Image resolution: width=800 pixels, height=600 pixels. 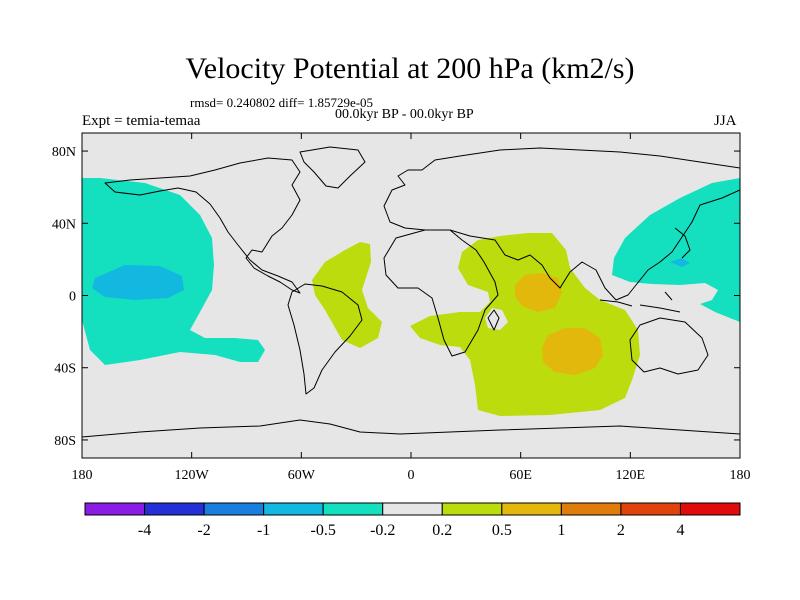 I want to click on coast-south-america, so click(x=325, y=339).